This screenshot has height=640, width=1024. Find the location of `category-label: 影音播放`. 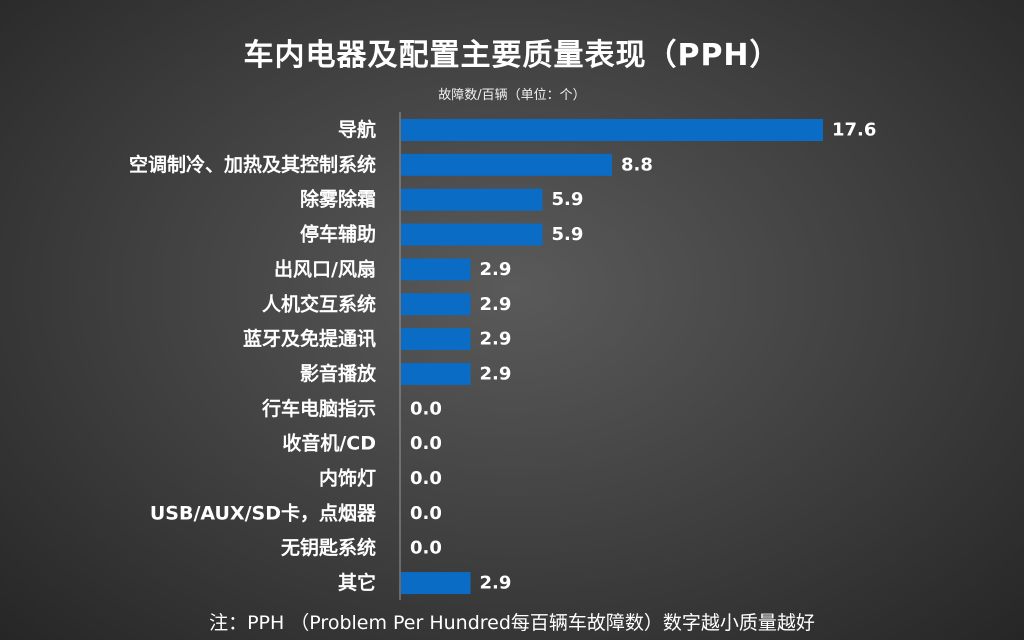

category-label: 影音播放 is located at coordinates (338, 373).